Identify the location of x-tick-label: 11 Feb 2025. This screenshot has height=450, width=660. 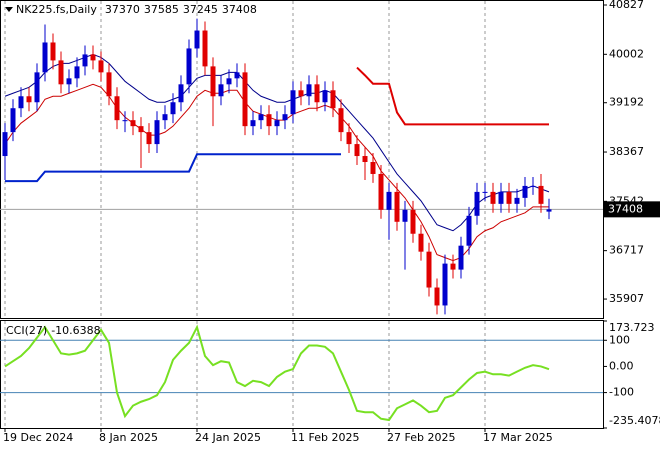
(325, 437).